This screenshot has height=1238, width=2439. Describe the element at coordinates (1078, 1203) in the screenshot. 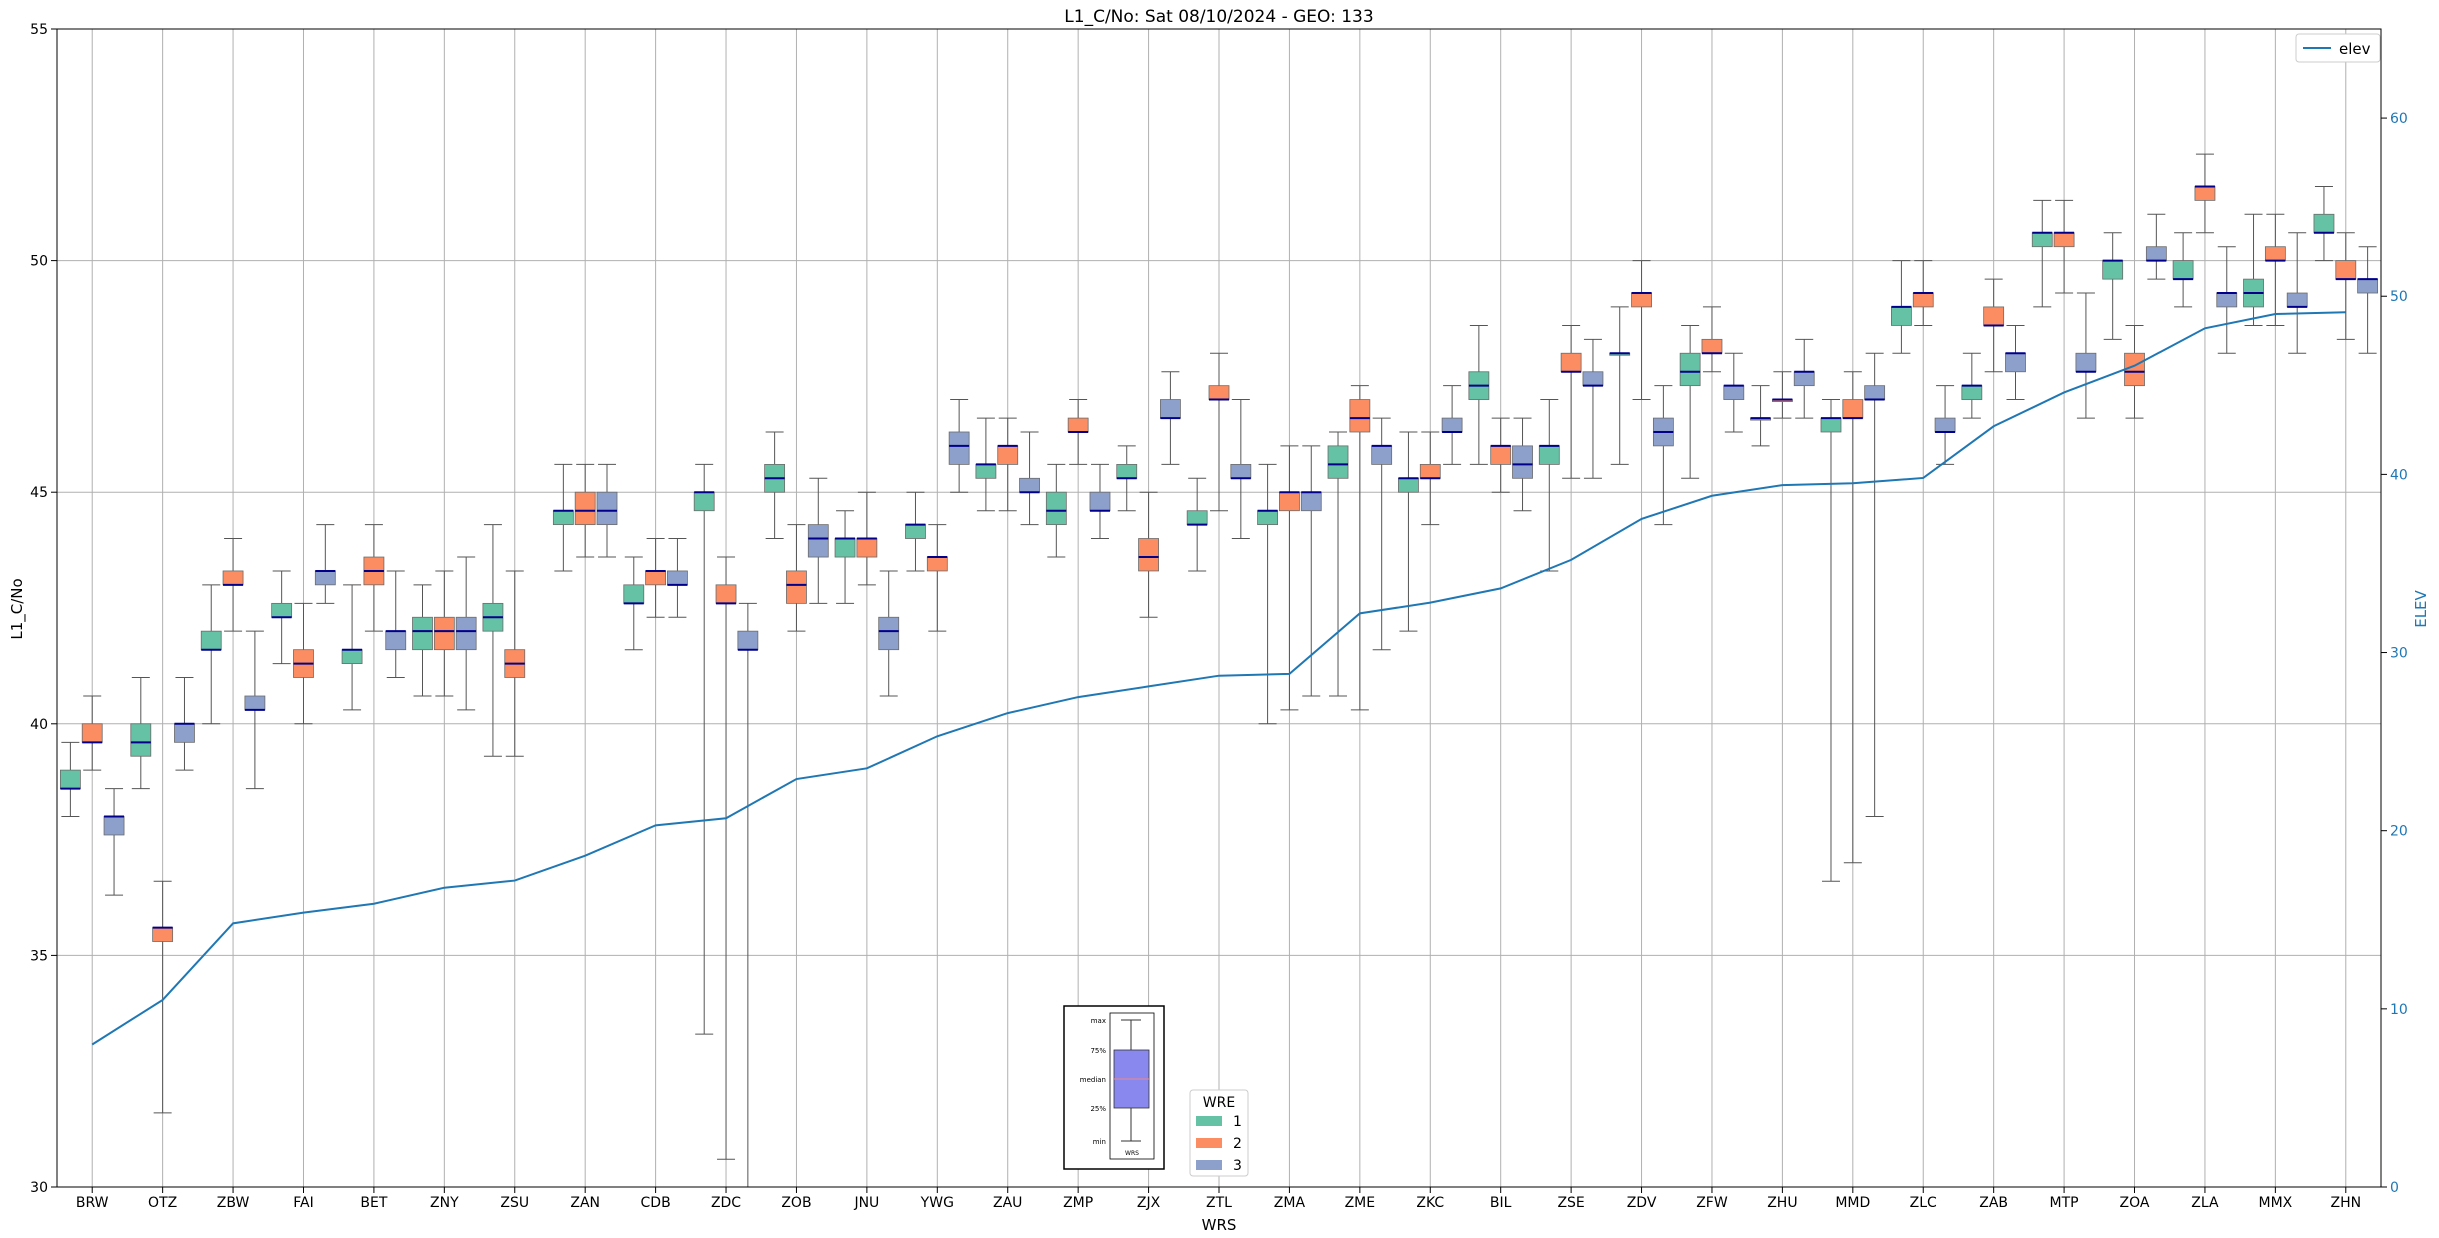

I see `x-tick-label: ZMP` at that location.